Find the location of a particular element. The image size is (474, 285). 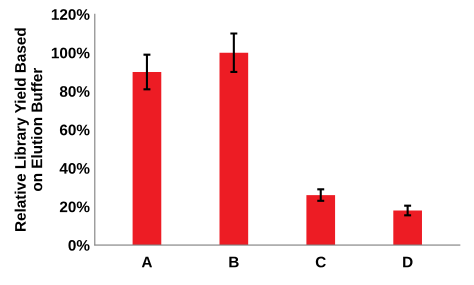

x-tick-label: A is located at coordinates (147, 262).